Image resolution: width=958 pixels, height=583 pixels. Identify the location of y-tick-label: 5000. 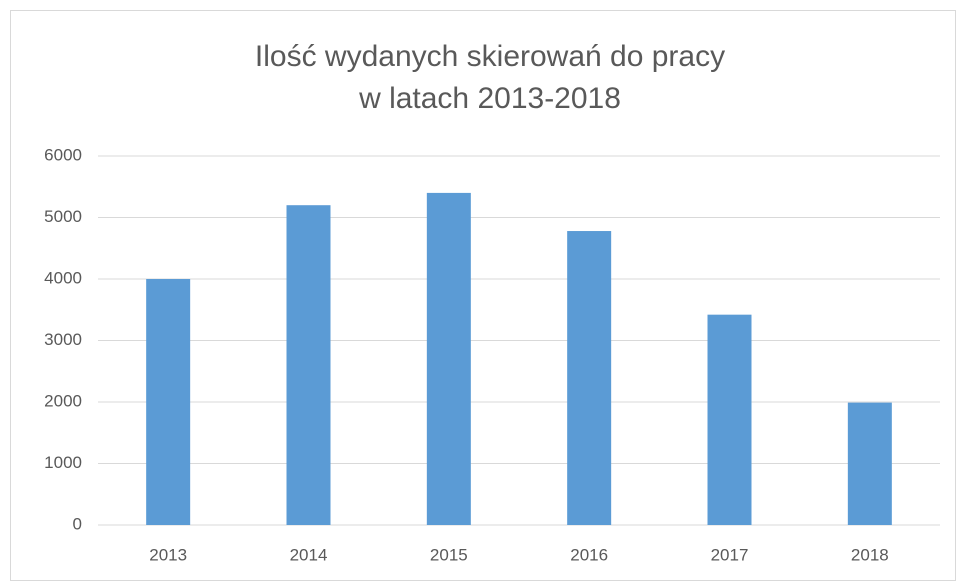
(63, 216).